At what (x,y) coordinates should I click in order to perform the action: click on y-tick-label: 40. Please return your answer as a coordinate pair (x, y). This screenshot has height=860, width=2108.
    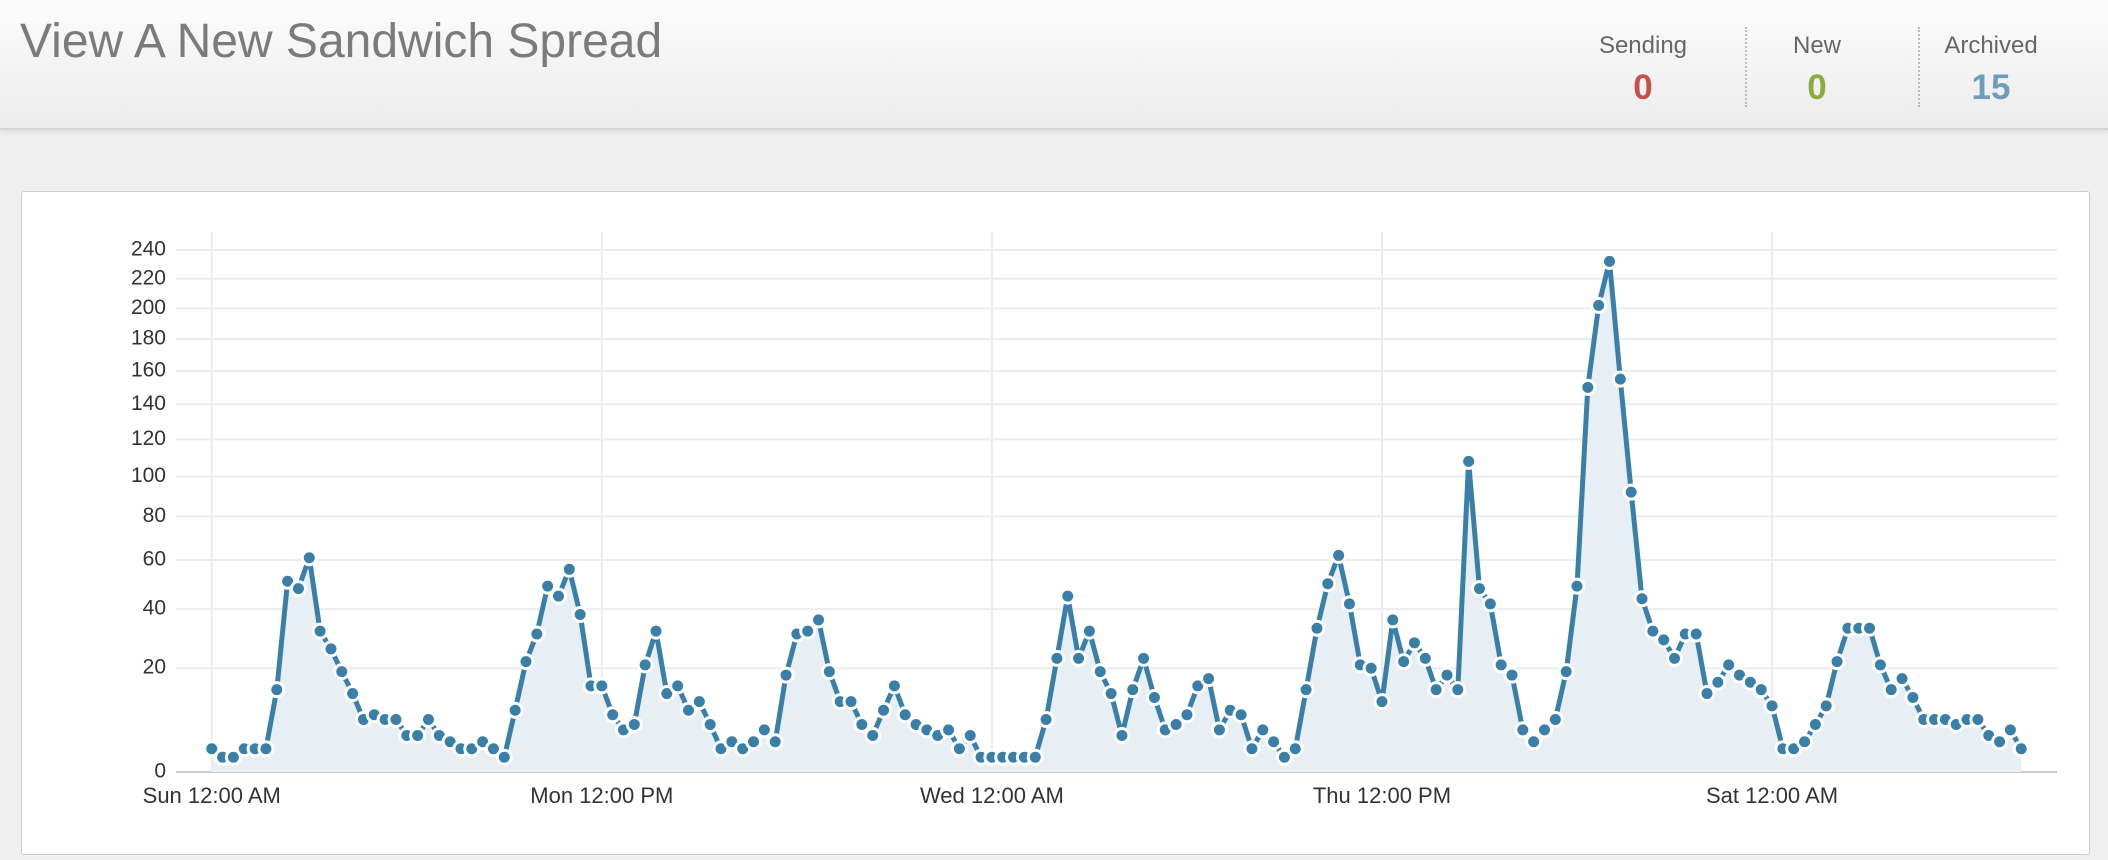
    Looking at the image, I should click on (154, 608).